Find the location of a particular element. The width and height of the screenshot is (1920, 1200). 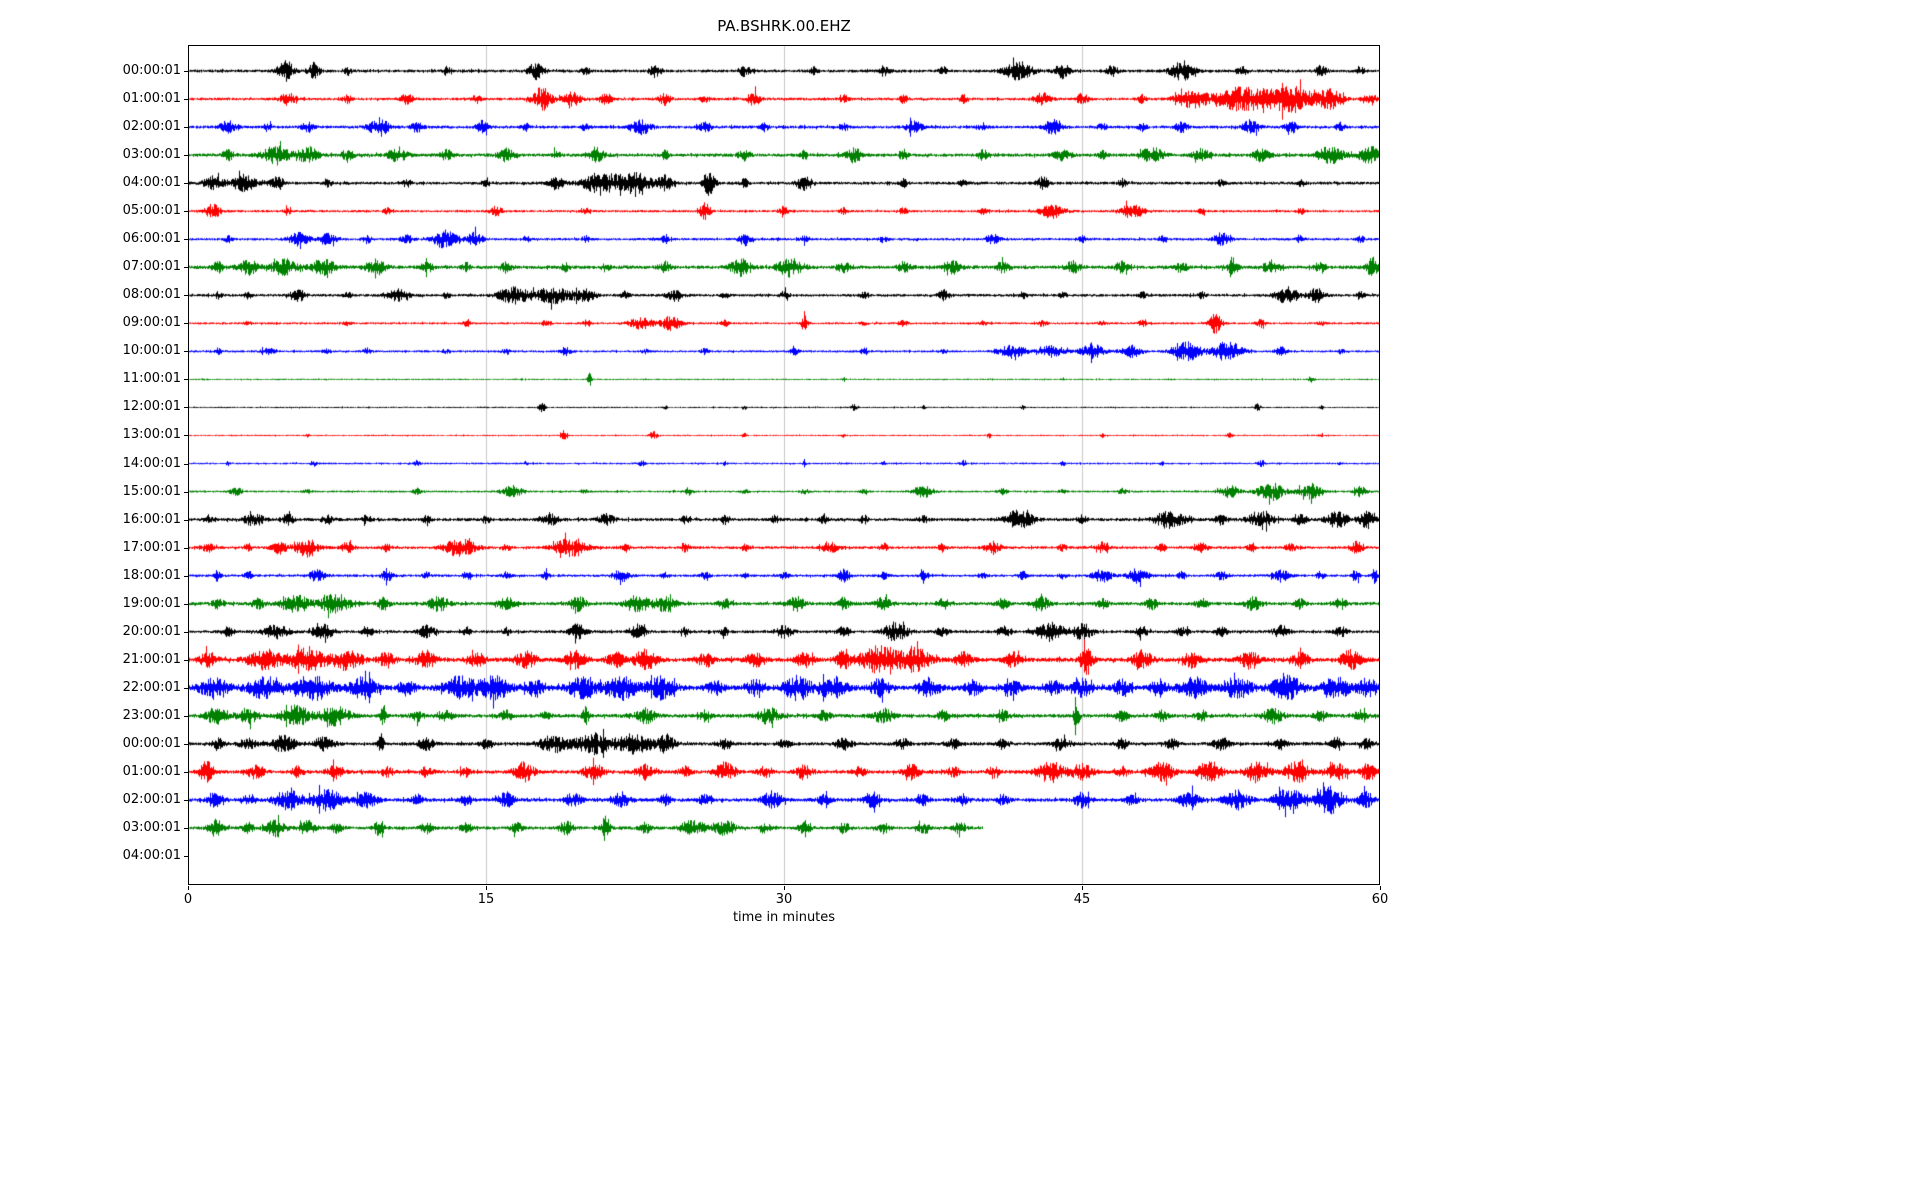

row-label: 18:00:01 is located at coordinates (151, 575).